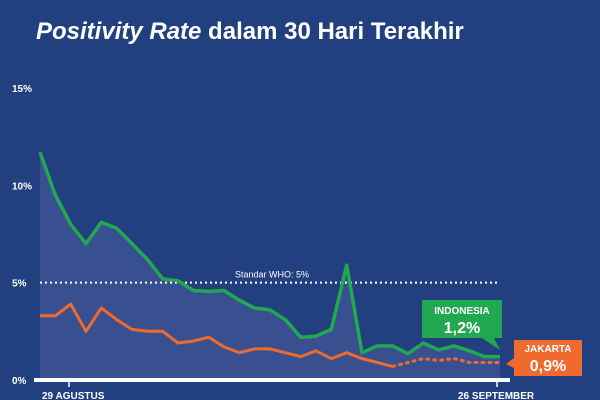 The width and height of the screenshot is (600, 400). What do you see at coordinates (446, 362) in the screenshot?
I see `jakarta-projected-line` at bounding box center [446, 362].